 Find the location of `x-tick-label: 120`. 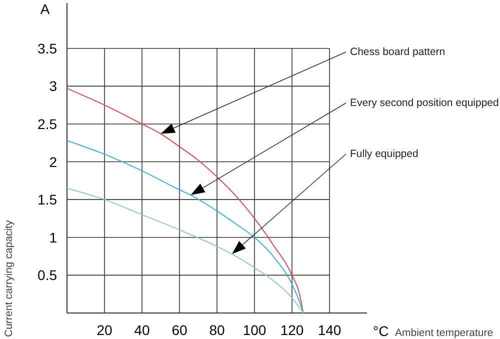

x-tick-label: 120 is located at coordinates (292, 330).